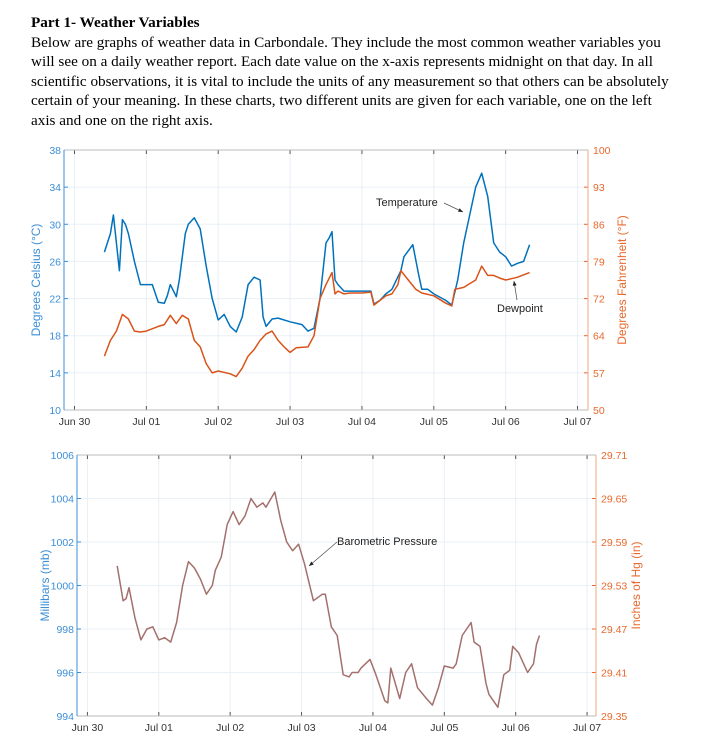 The width and height of the screenshot is (721, 755). Describe the element at coordinates (115, 22) in the screenshot. I see `section-title: Part 1- Weather Variables` at that location.